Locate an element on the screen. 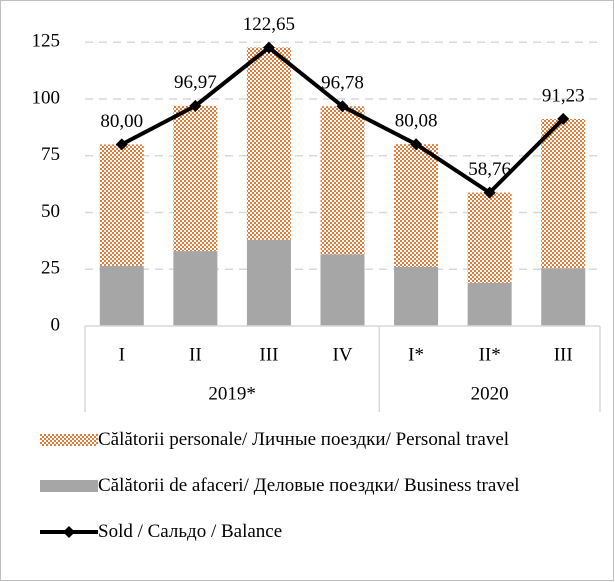 Image resolution: width=615 pixels, height=582 pixels. data-label: 80,08 is located at coordinates (416, 121).